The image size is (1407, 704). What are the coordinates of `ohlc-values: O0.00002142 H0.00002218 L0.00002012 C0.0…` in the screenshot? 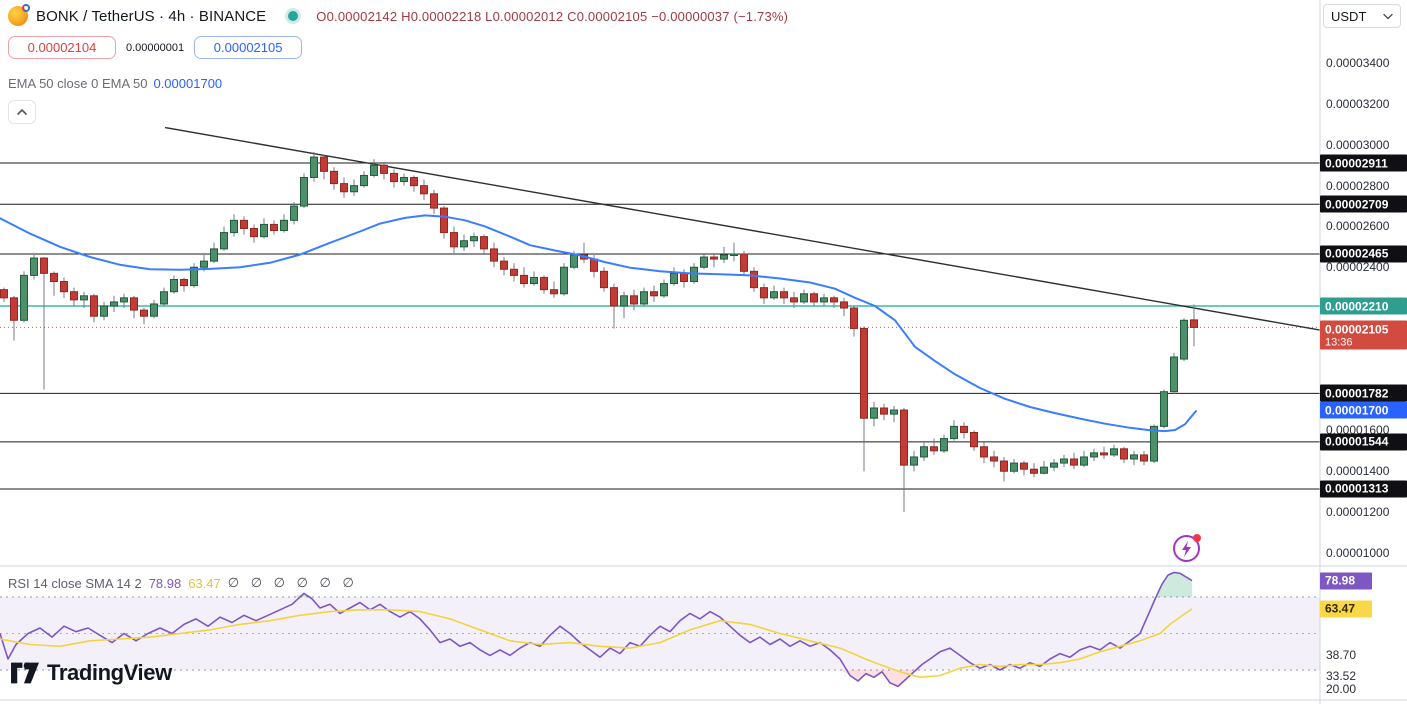 It's located at (552, 16).